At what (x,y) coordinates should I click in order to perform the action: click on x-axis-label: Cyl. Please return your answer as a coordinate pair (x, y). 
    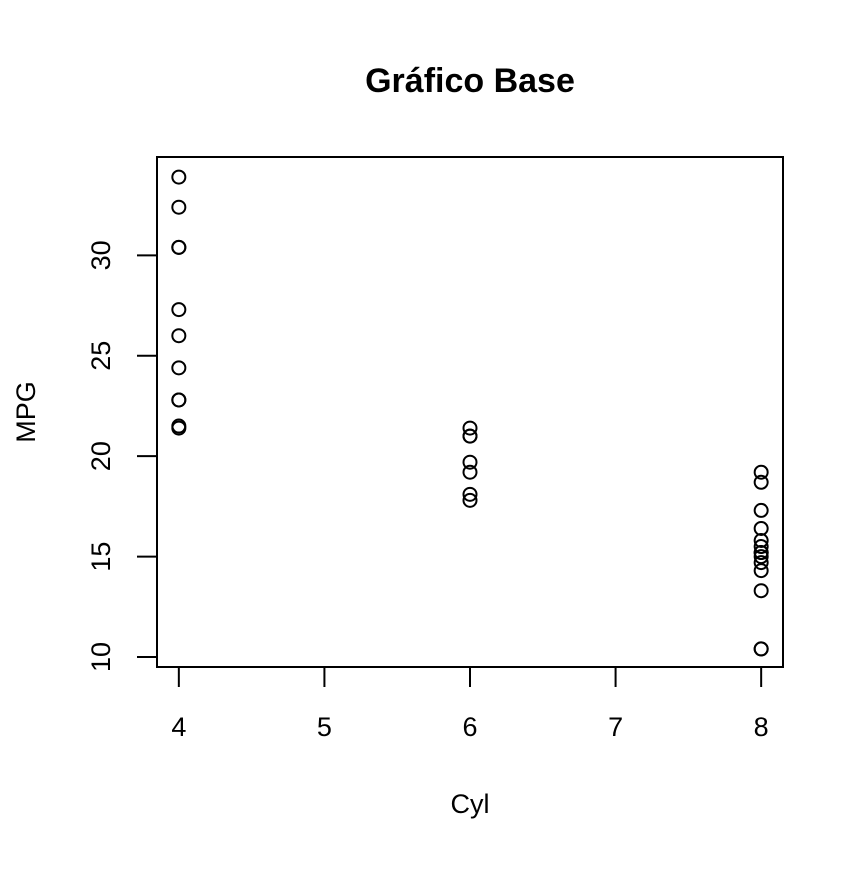
    Looking at the image, I should click on (470, 804).